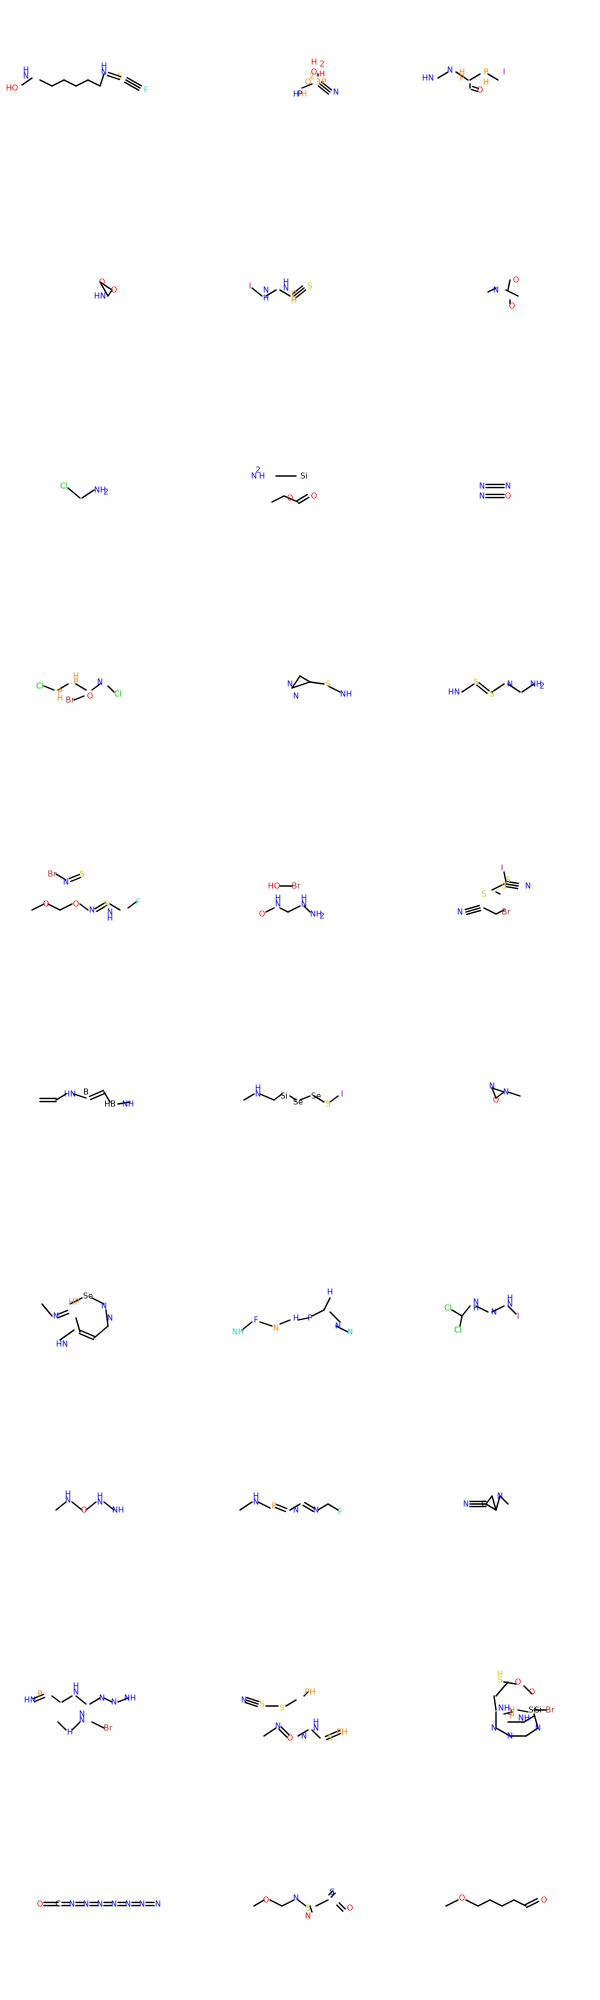 The width and height of the screenshot is (600, 2000). What do you see at coordinates (462, 78) in the screenshot?
I see `atom-label: P` at bounding box center [462, 78].